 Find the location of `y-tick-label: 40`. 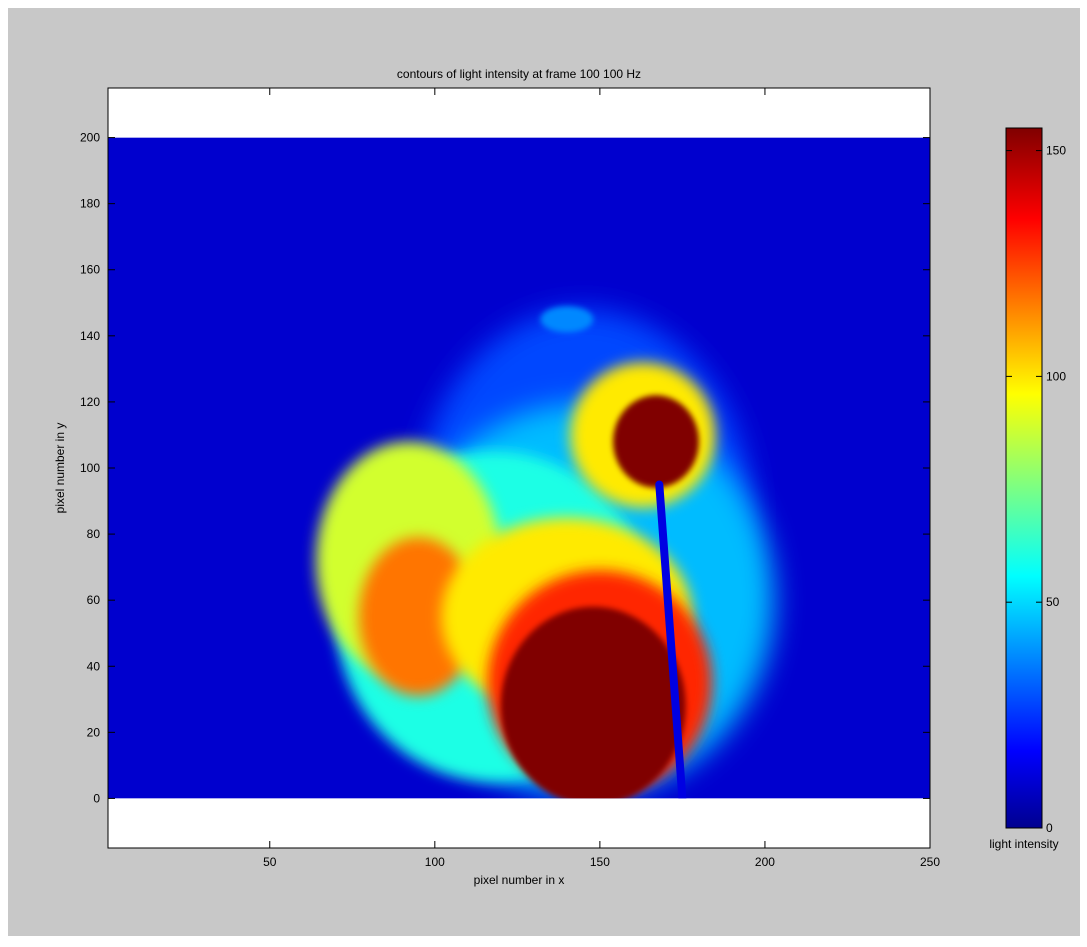

y-tick-label: 40 is located at coordinates (94, 666).